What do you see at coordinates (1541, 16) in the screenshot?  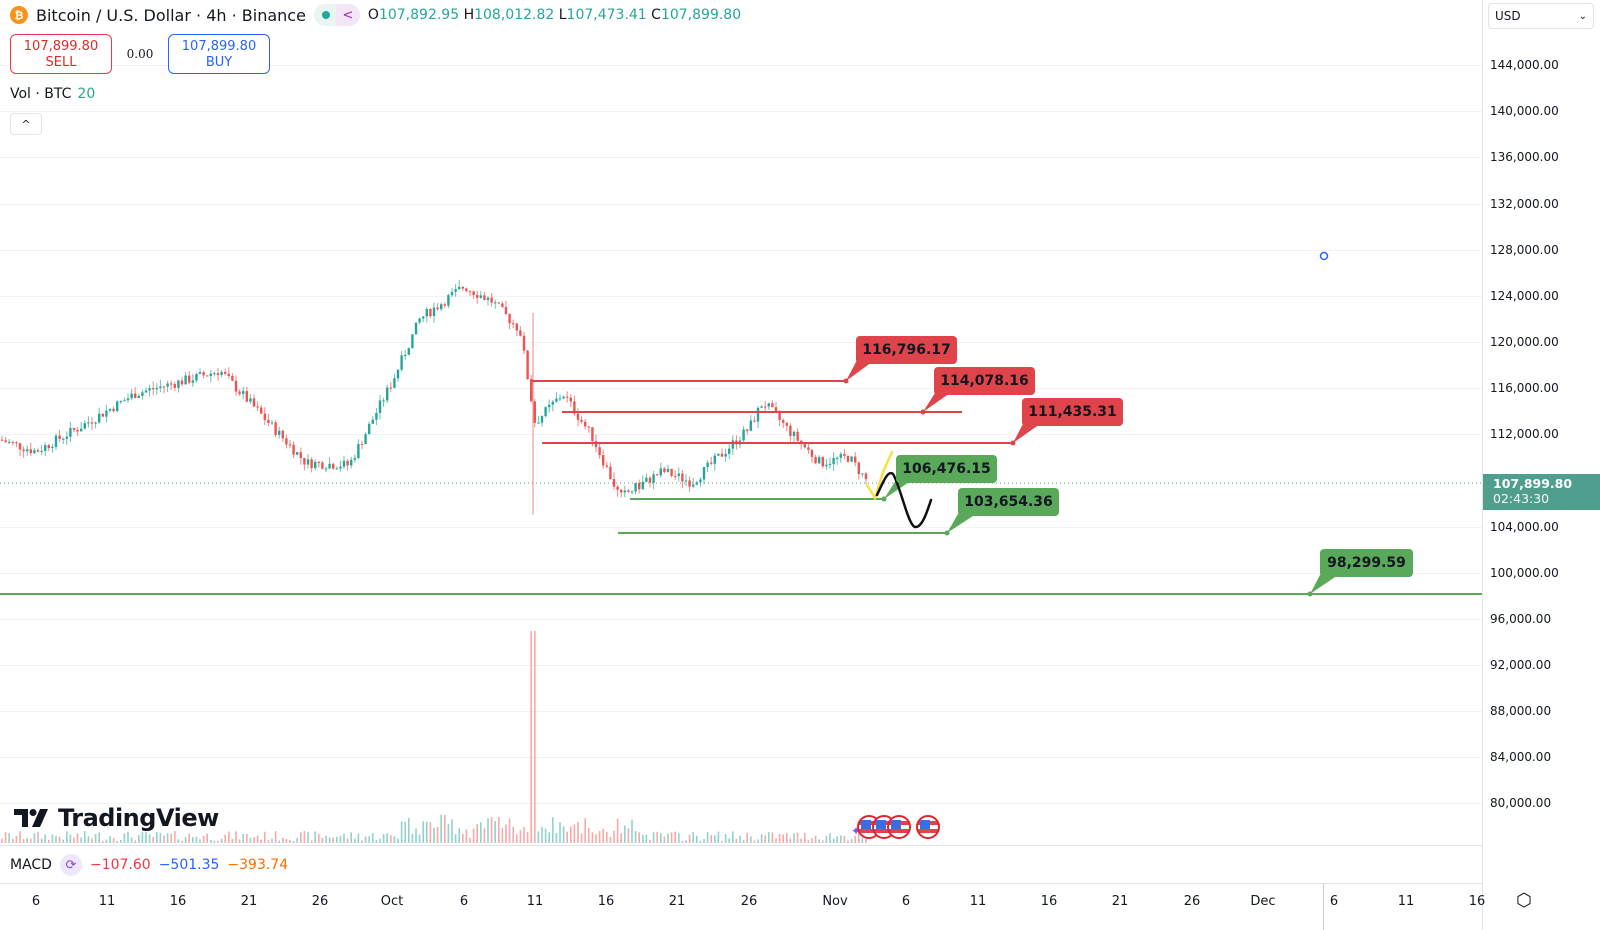 I see `currency-select: USD ⌄` at bounding box center [1541, 16].